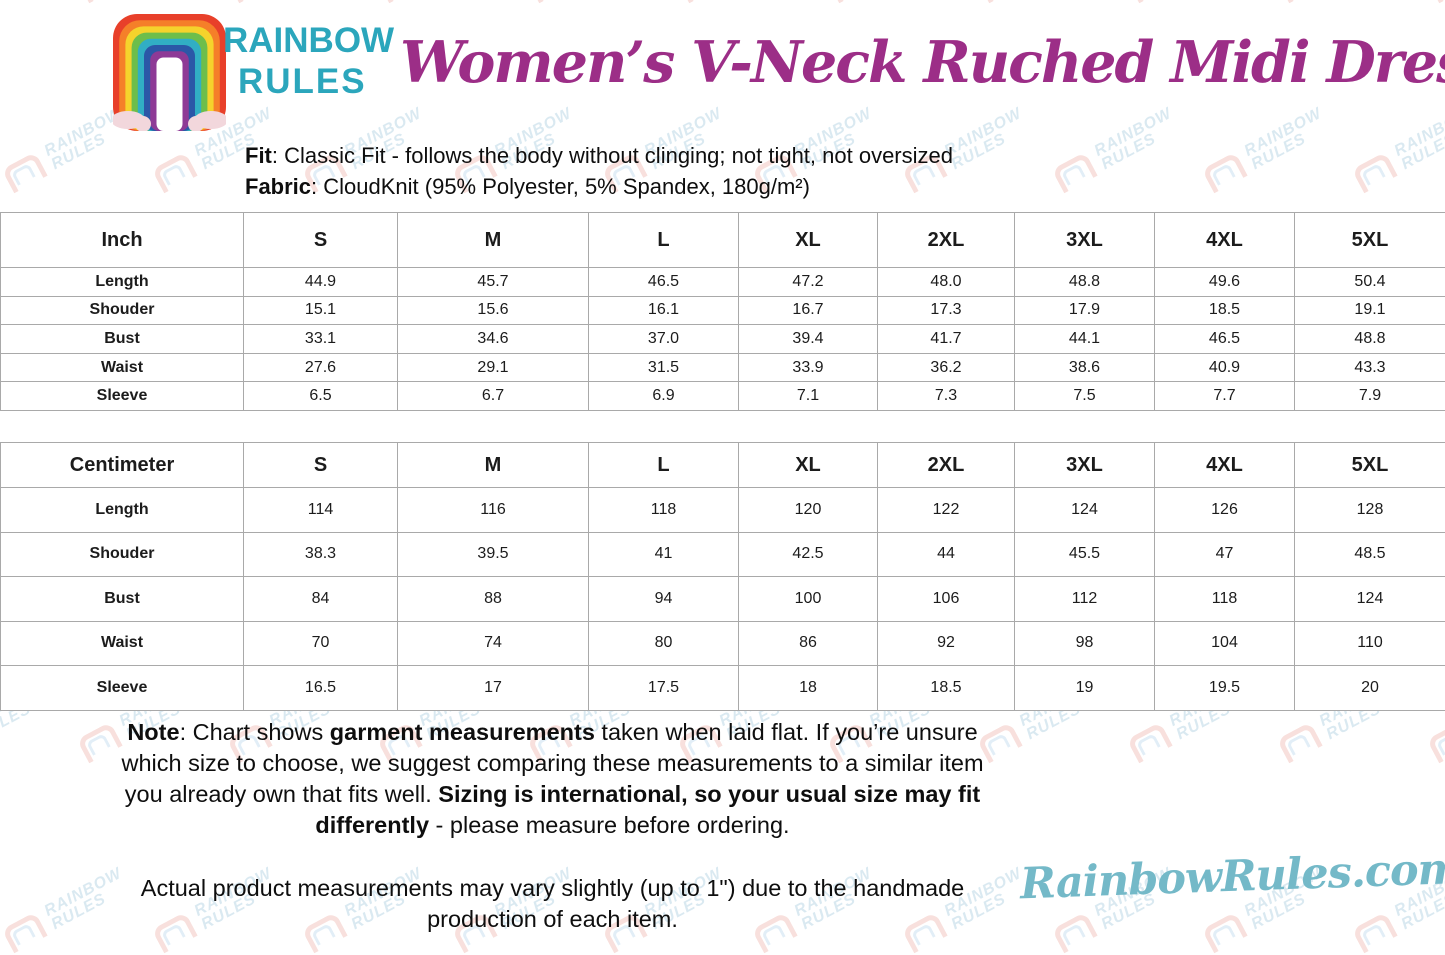  What do you see at coordinates (122, 465) in the screenshot?
I see `unit-header: Centimeter` at bounding box center [122, 465].